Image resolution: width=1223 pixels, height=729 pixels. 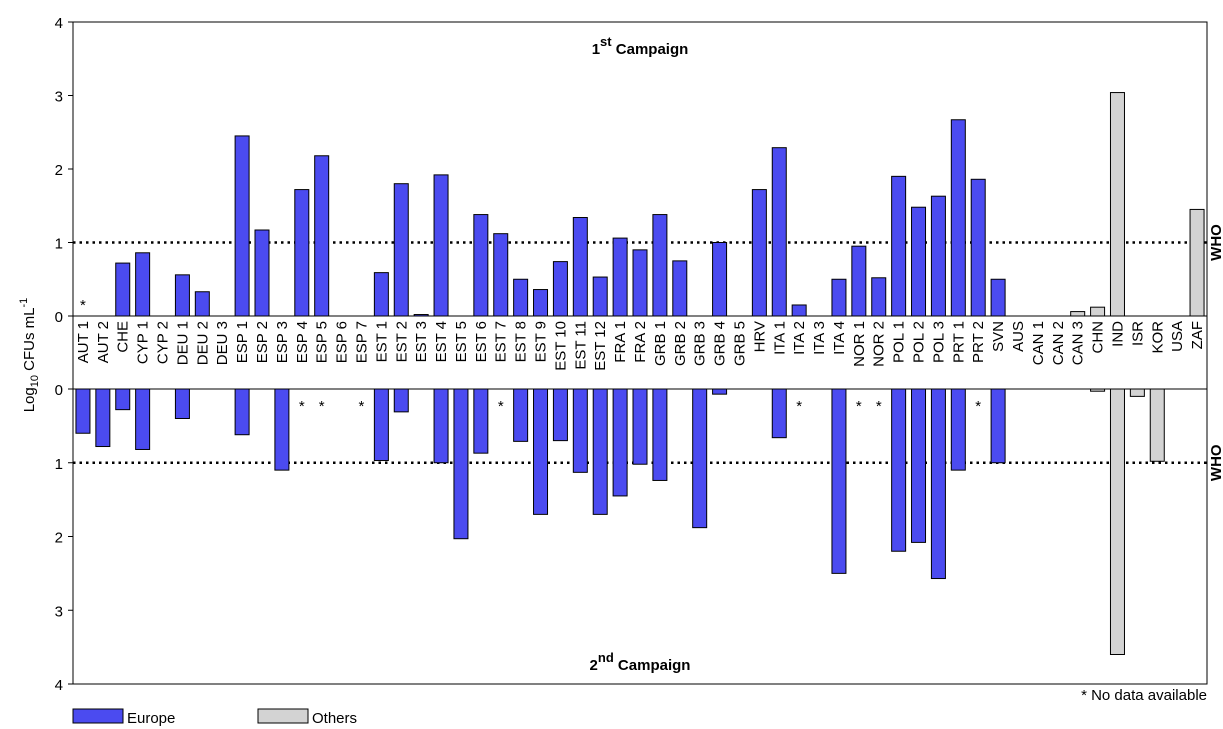 What do you see at coordinates (59, 244) in the screenshot?
I see `y-tick-label: 1` at bounding box center [59, 244].